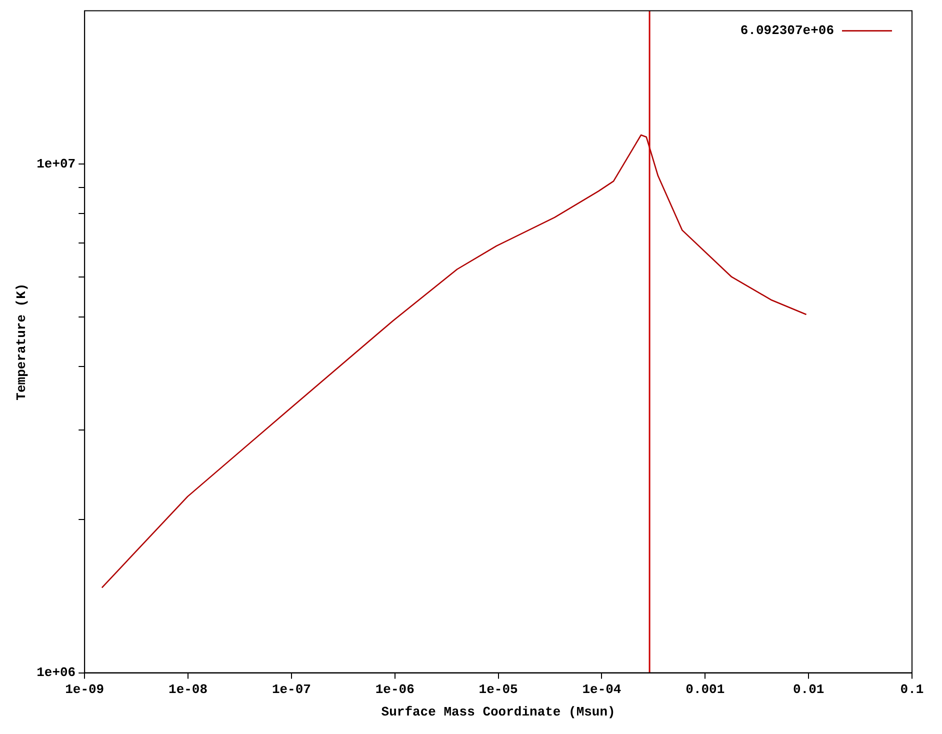  What do you see at coordinates (22, 341) in the screenshot?
I see `y-axis-title: Temperature (K)` at bounding box center [22, 341].